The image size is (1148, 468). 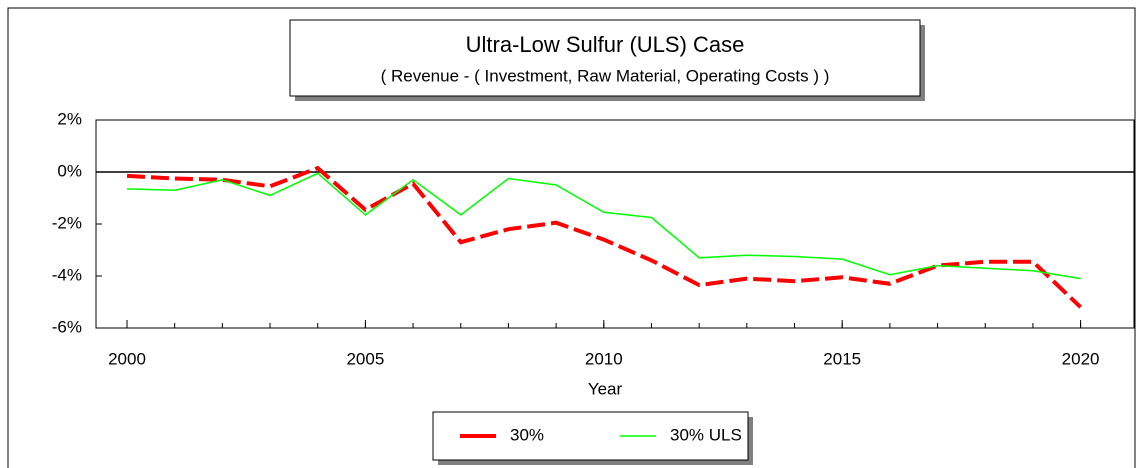 What do you see at coordinates (604, 358) in the screenshot?
I see `x-tick-label: 2010` at bounding box center [604, 358].